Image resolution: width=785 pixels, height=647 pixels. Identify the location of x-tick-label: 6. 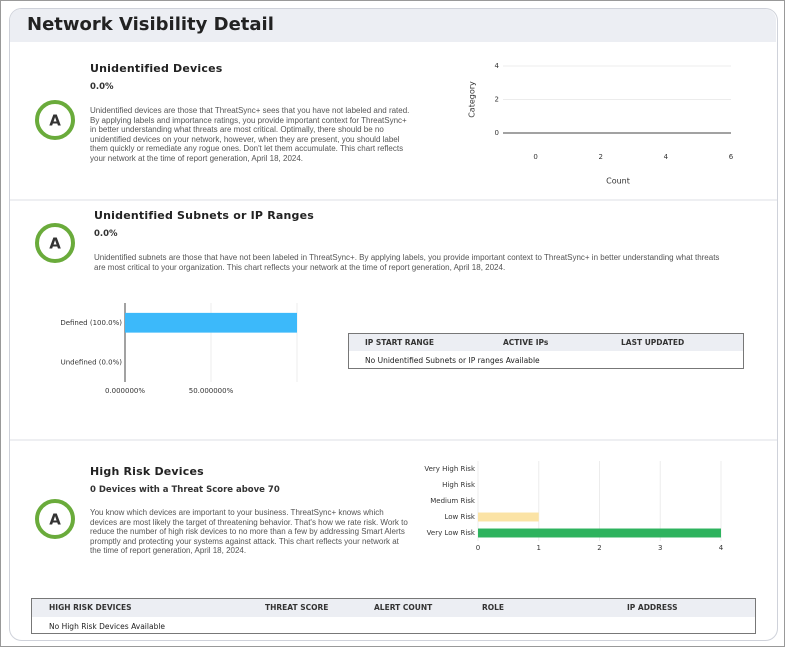
(731, 157).